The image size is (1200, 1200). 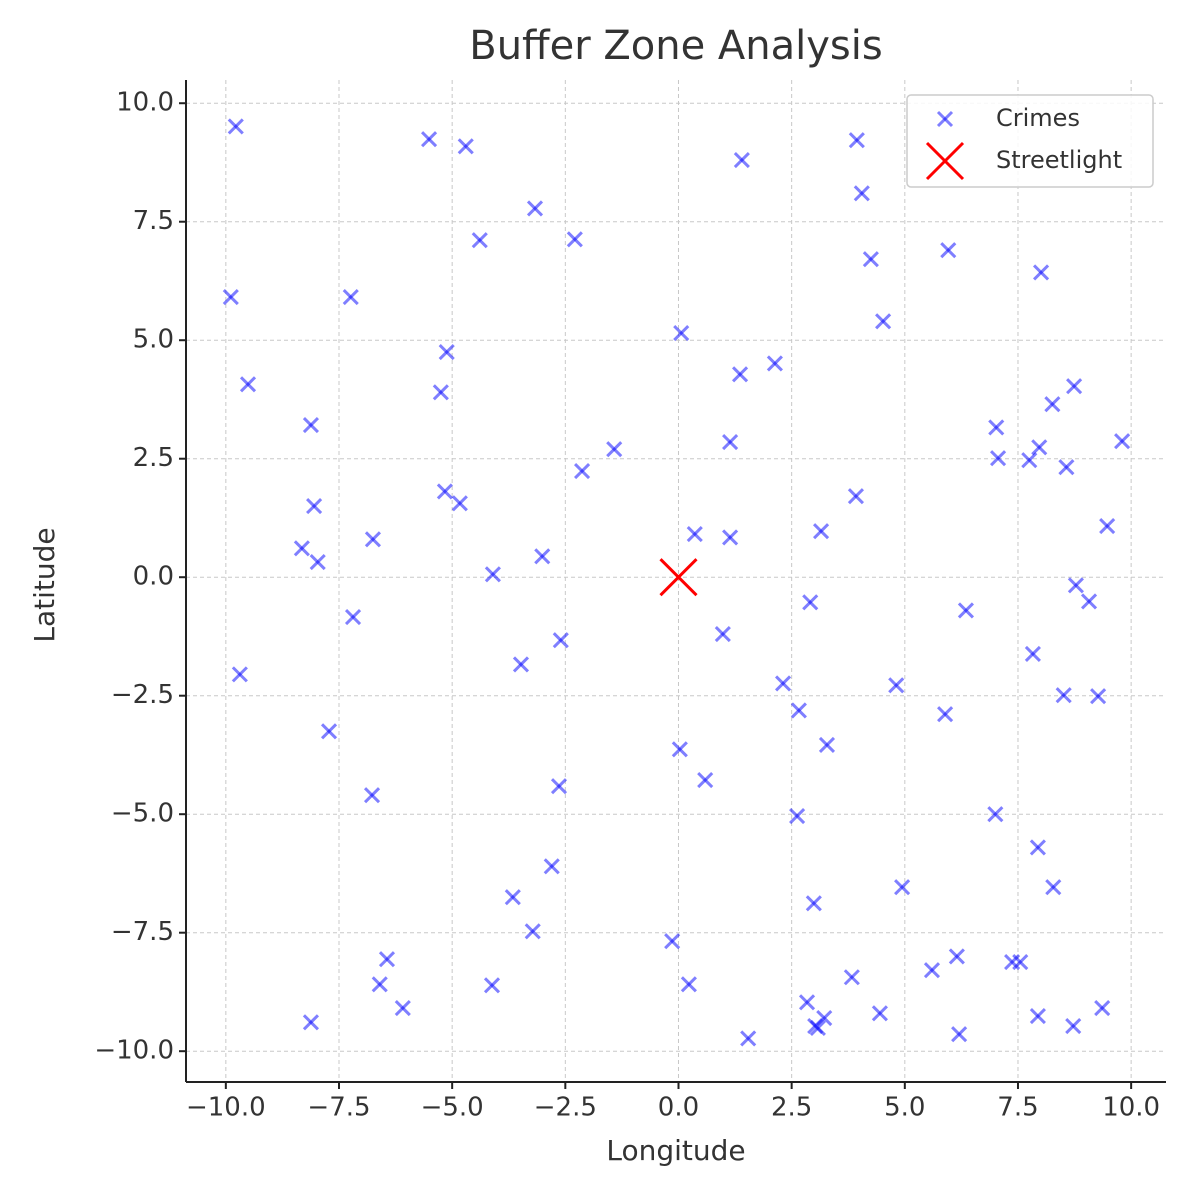 What do you see at coordinates (565, 1108) in the screenshot?
I see `x-tick-label: −2.5` at bounding box center [565, 1108].